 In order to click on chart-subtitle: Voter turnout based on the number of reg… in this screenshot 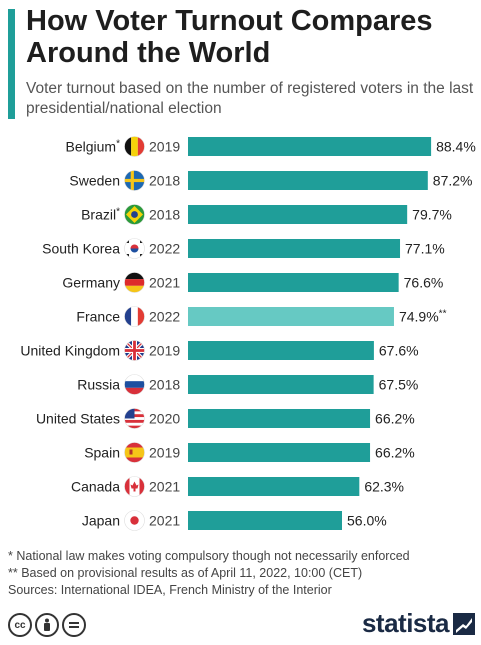, I will do `click(250, 98)`.